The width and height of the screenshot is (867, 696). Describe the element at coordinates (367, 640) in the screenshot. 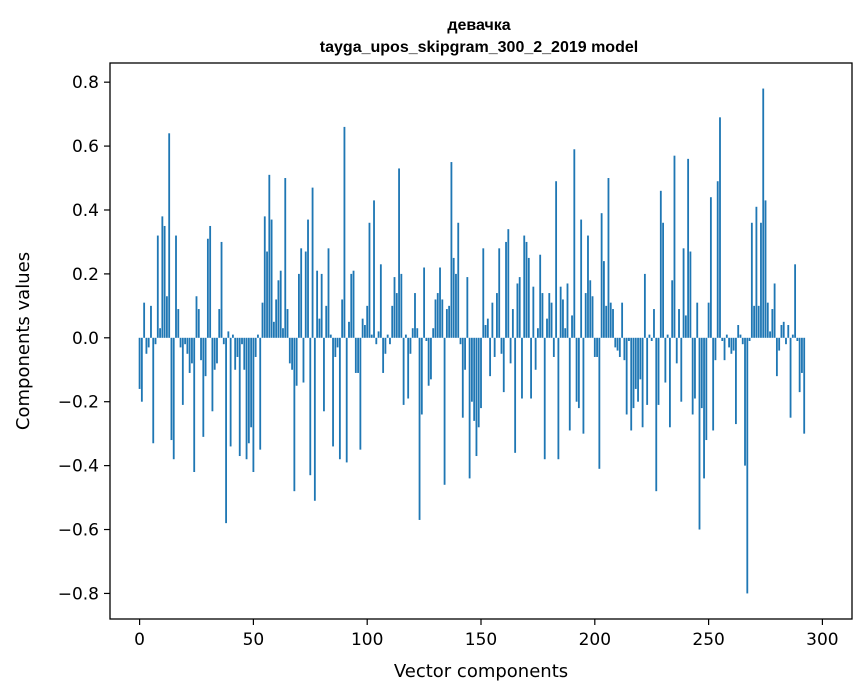

I see `x-tick-label: 100` at that location.